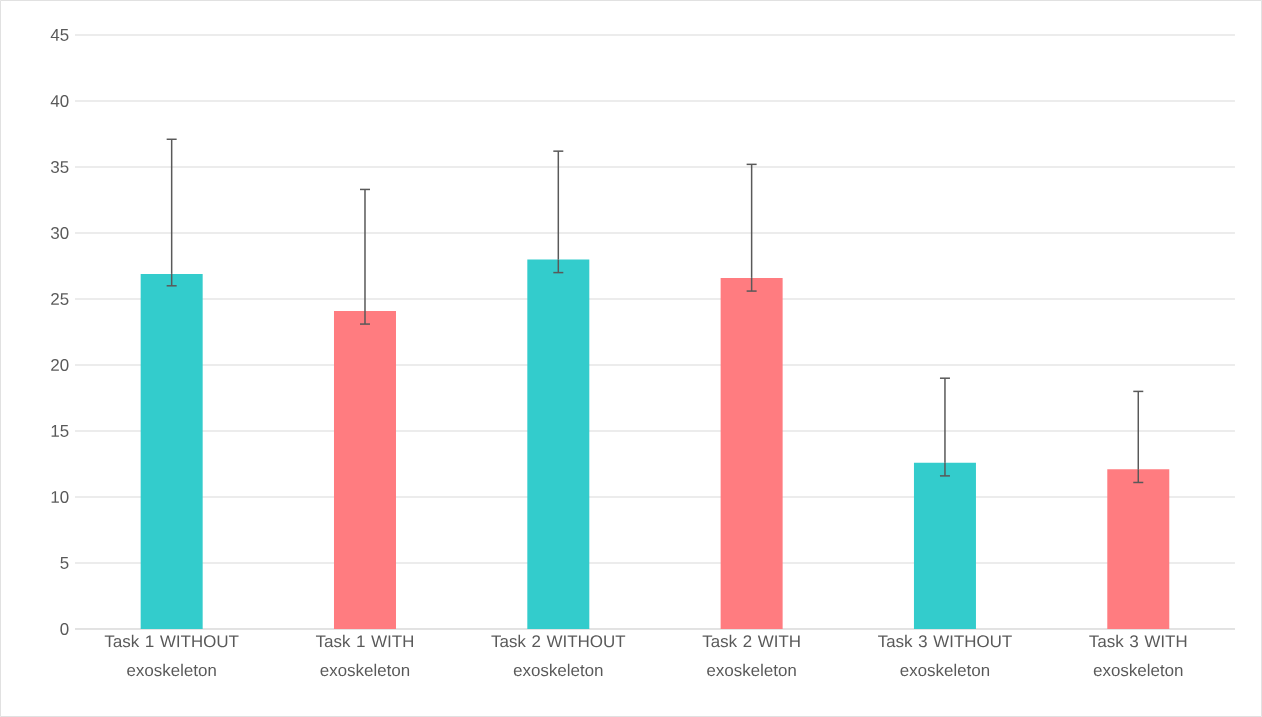 This screenshot has height=717, width=1262. What do you see at coordinates (59, 35) in the screenshot?
I see `y-tick-label: 45` at bounding box center [59, 35].